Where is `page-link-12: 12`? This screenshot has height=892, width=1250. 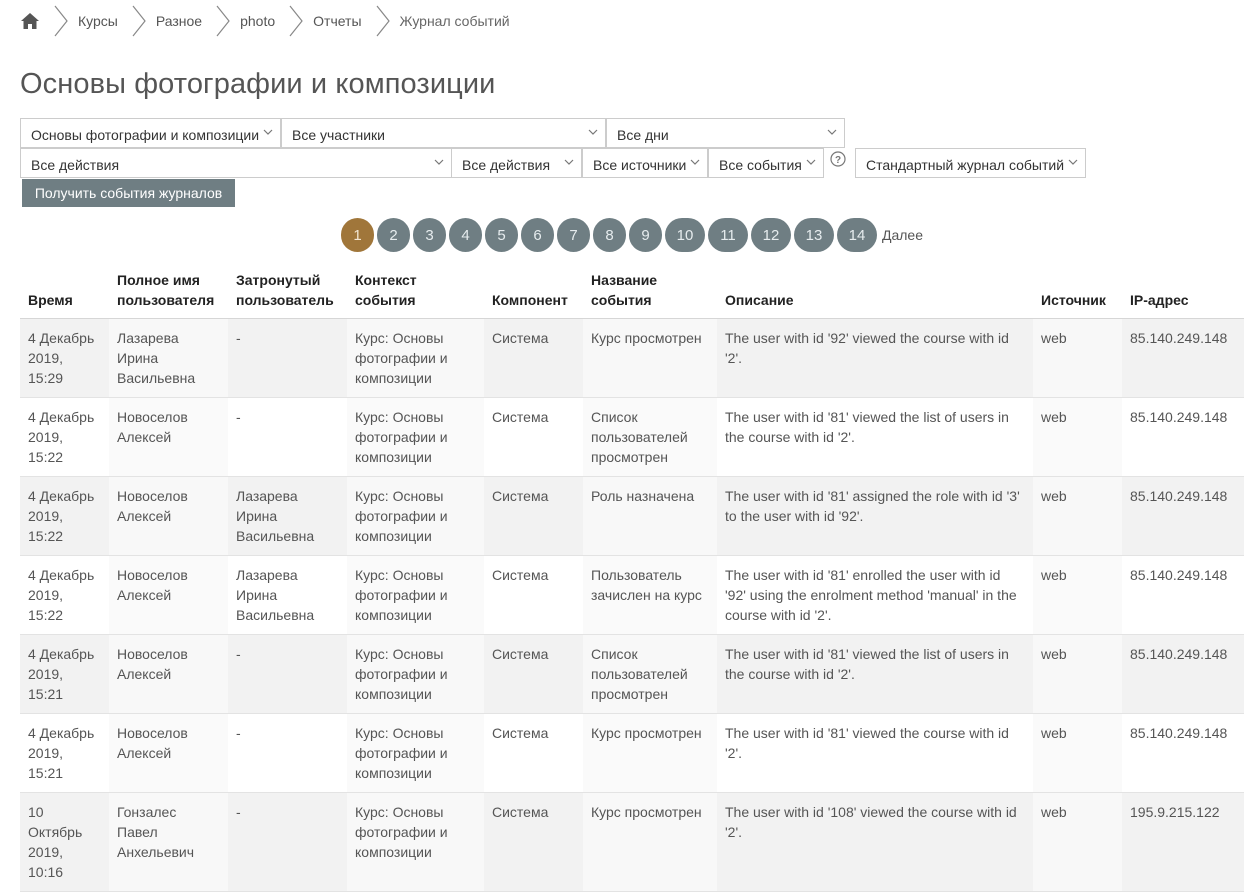
page-link-12: 12 is located at coordinates (771, 235).